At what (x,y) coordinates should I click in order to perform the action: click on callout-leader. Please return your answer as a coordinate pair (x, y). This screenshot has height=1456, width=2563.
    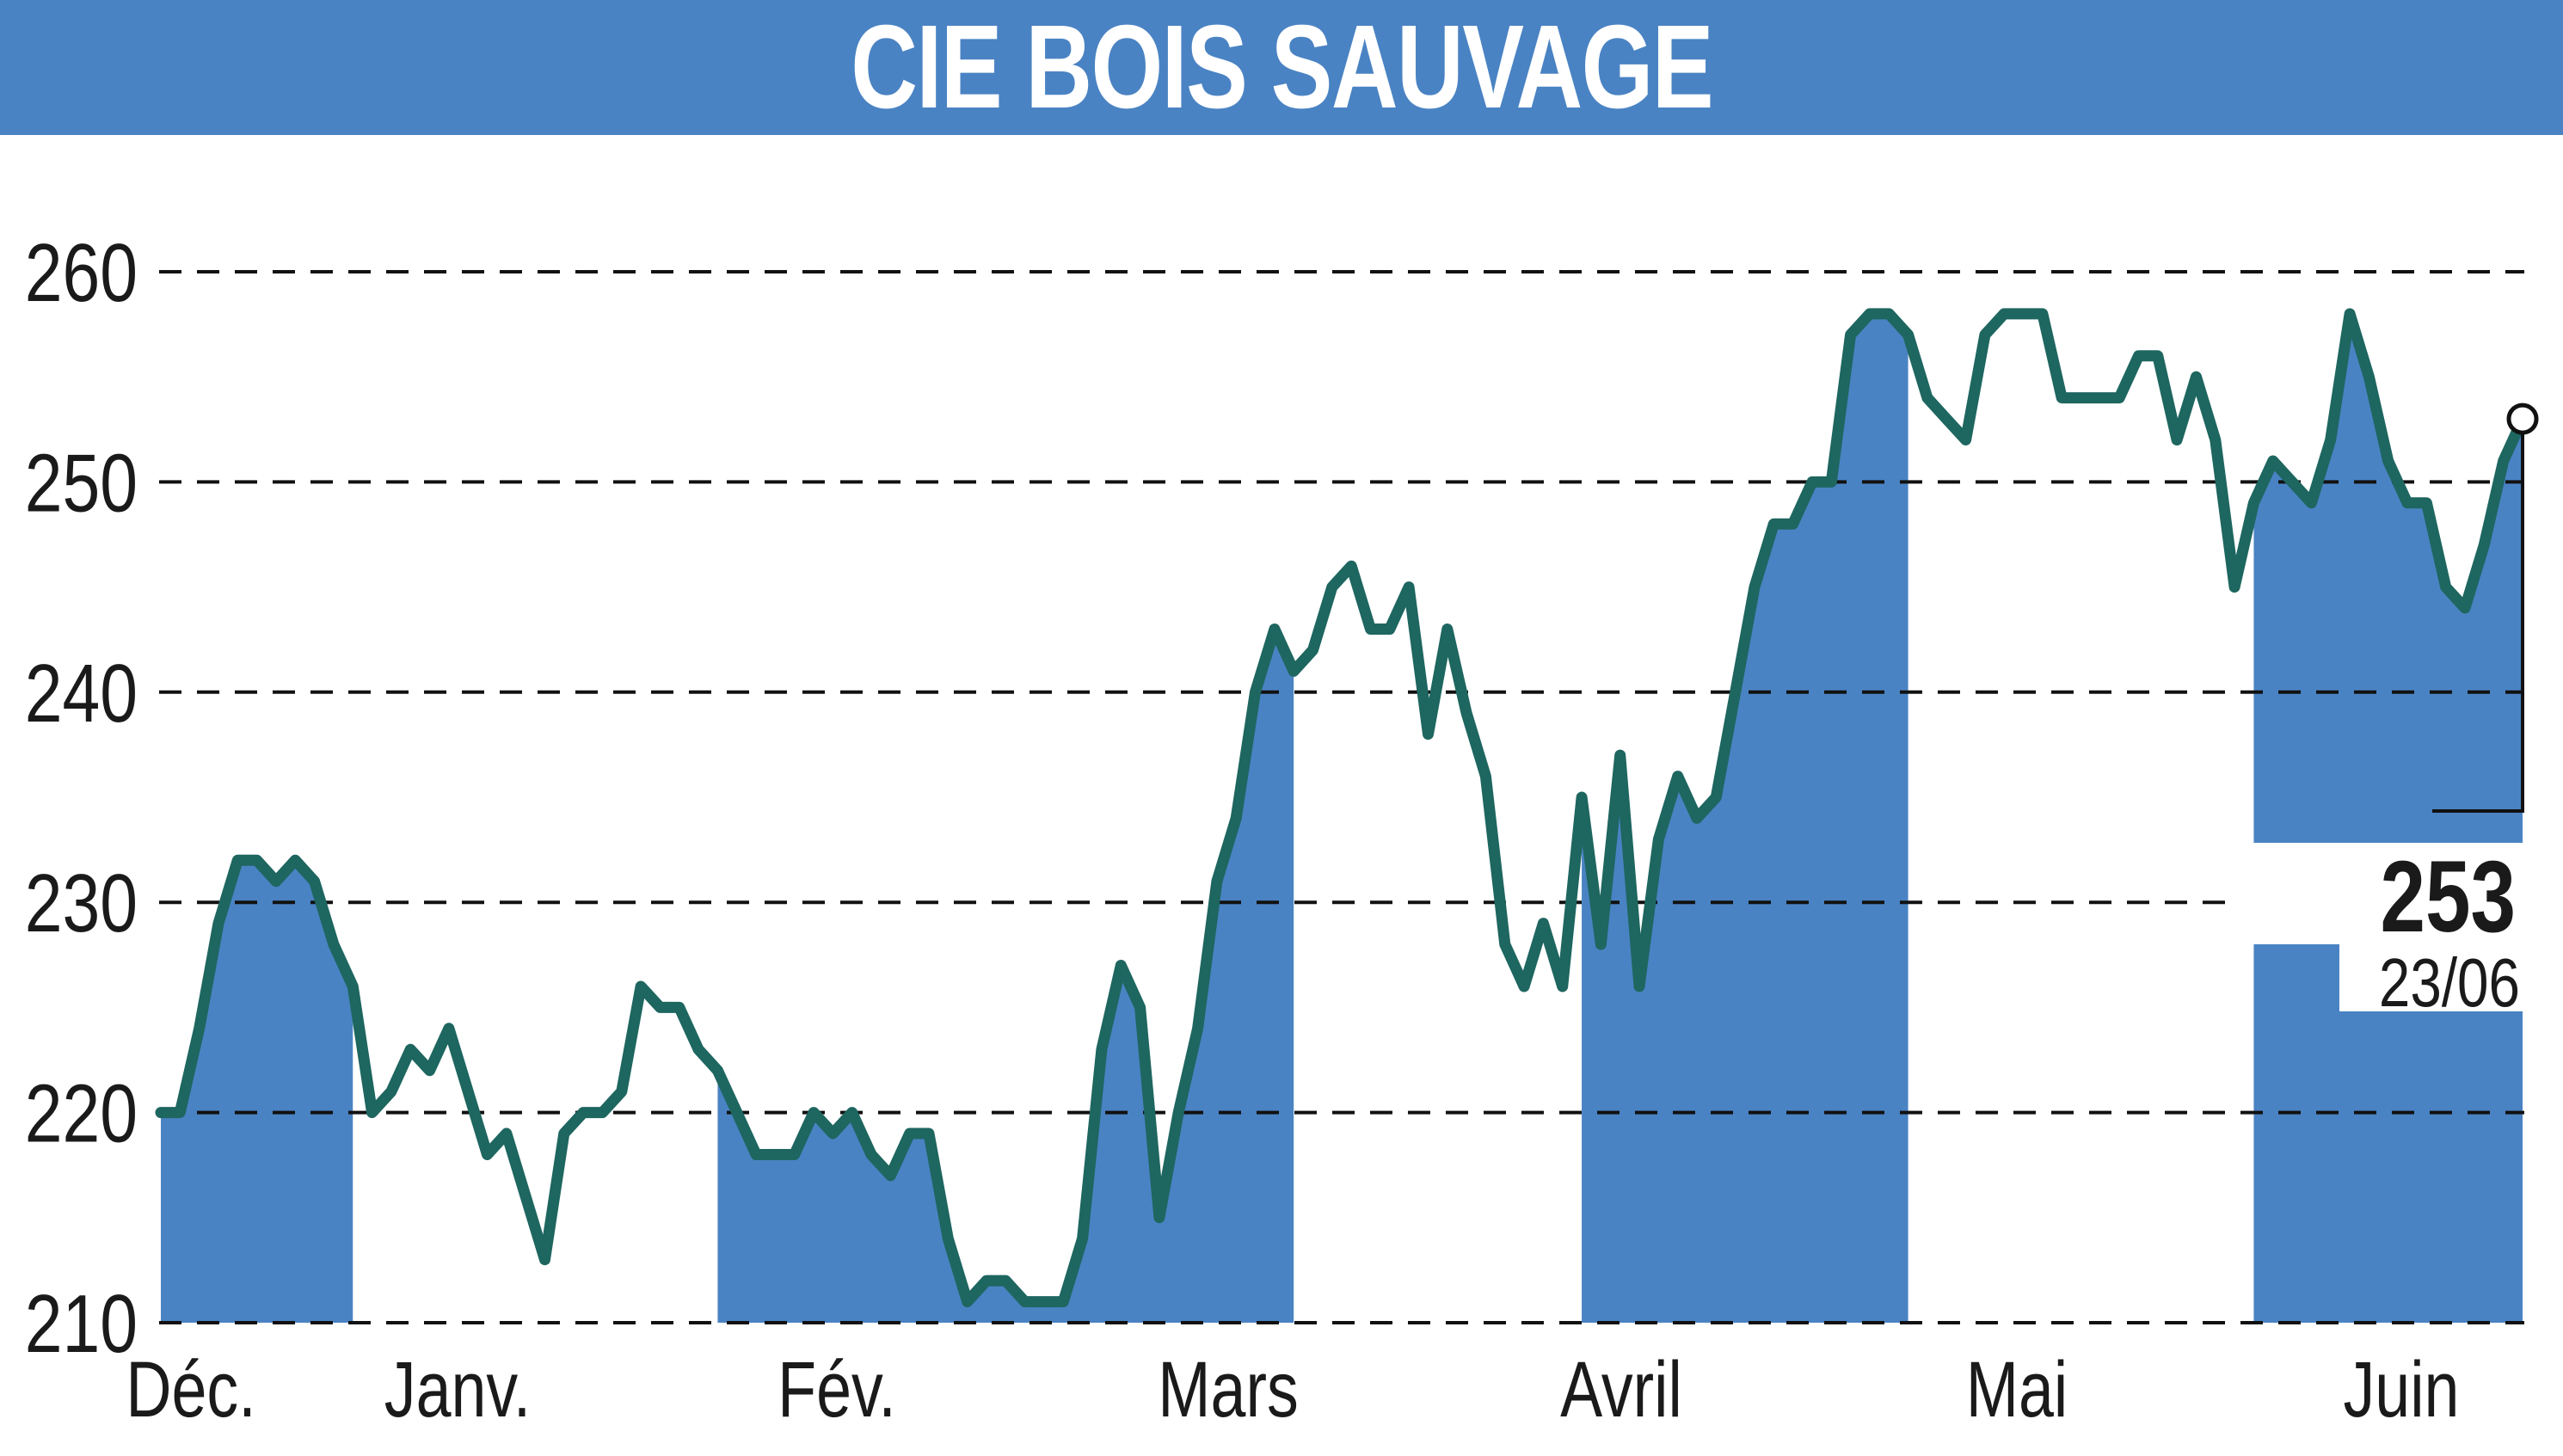
    Looking at the image, I should click on (2478, 616).